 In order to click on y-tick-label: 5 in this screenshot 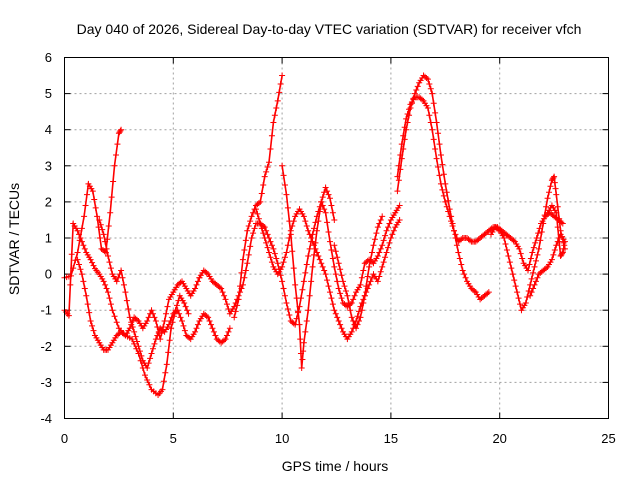, I will do `click(48, 93)`.